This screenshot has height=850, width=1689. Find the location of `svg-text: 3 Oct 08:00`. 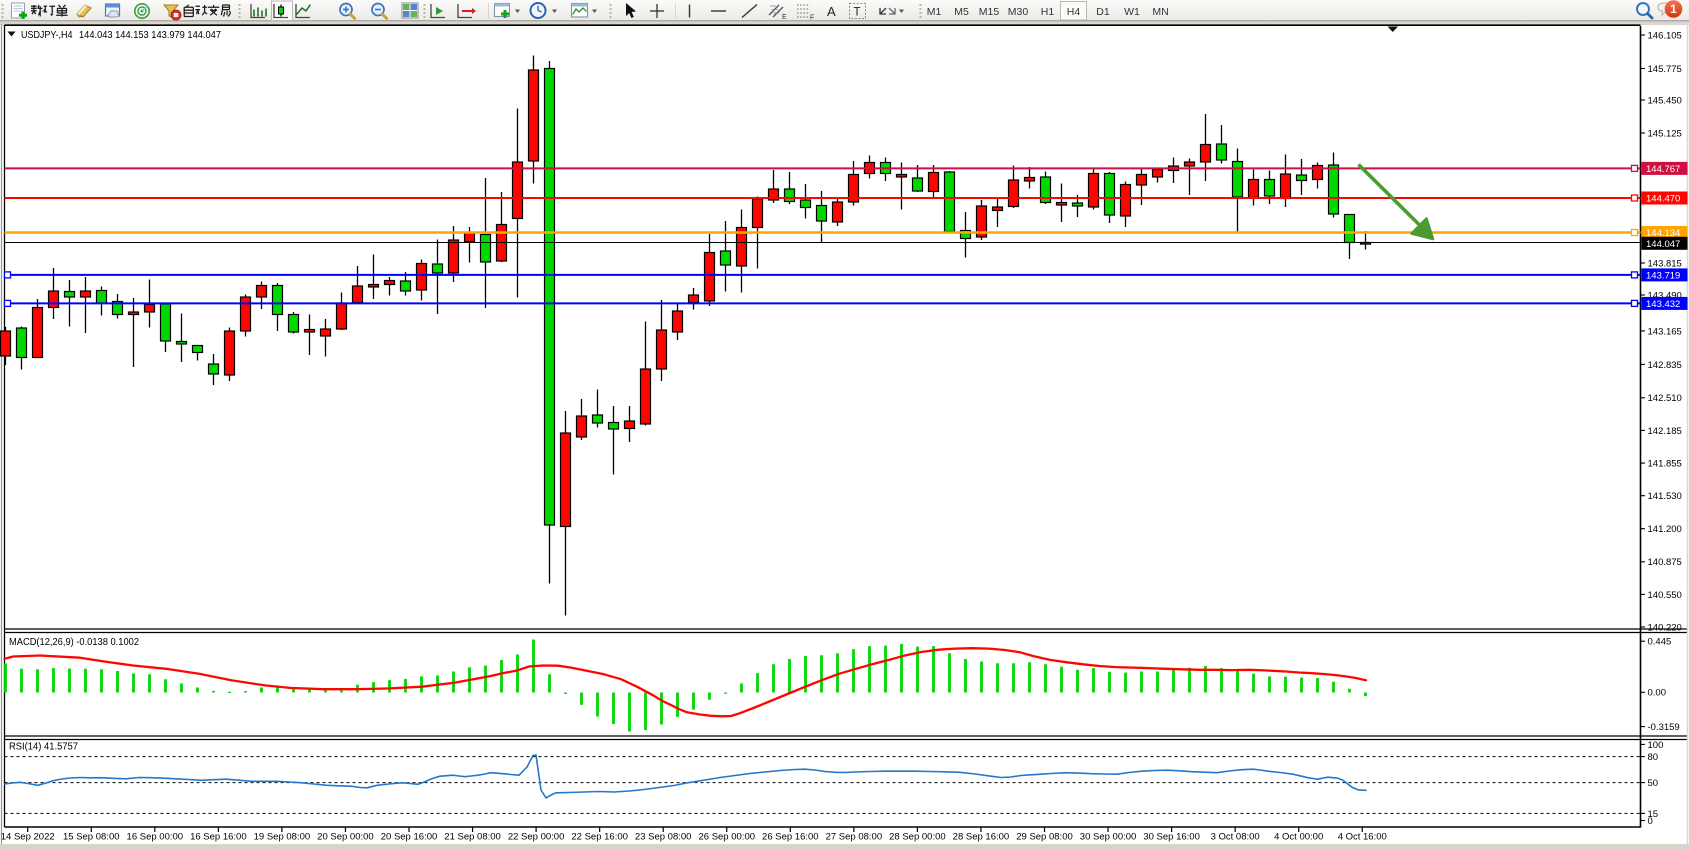

svg-text: 3 Oct 08:00 is located at coordinates (1235, 837).